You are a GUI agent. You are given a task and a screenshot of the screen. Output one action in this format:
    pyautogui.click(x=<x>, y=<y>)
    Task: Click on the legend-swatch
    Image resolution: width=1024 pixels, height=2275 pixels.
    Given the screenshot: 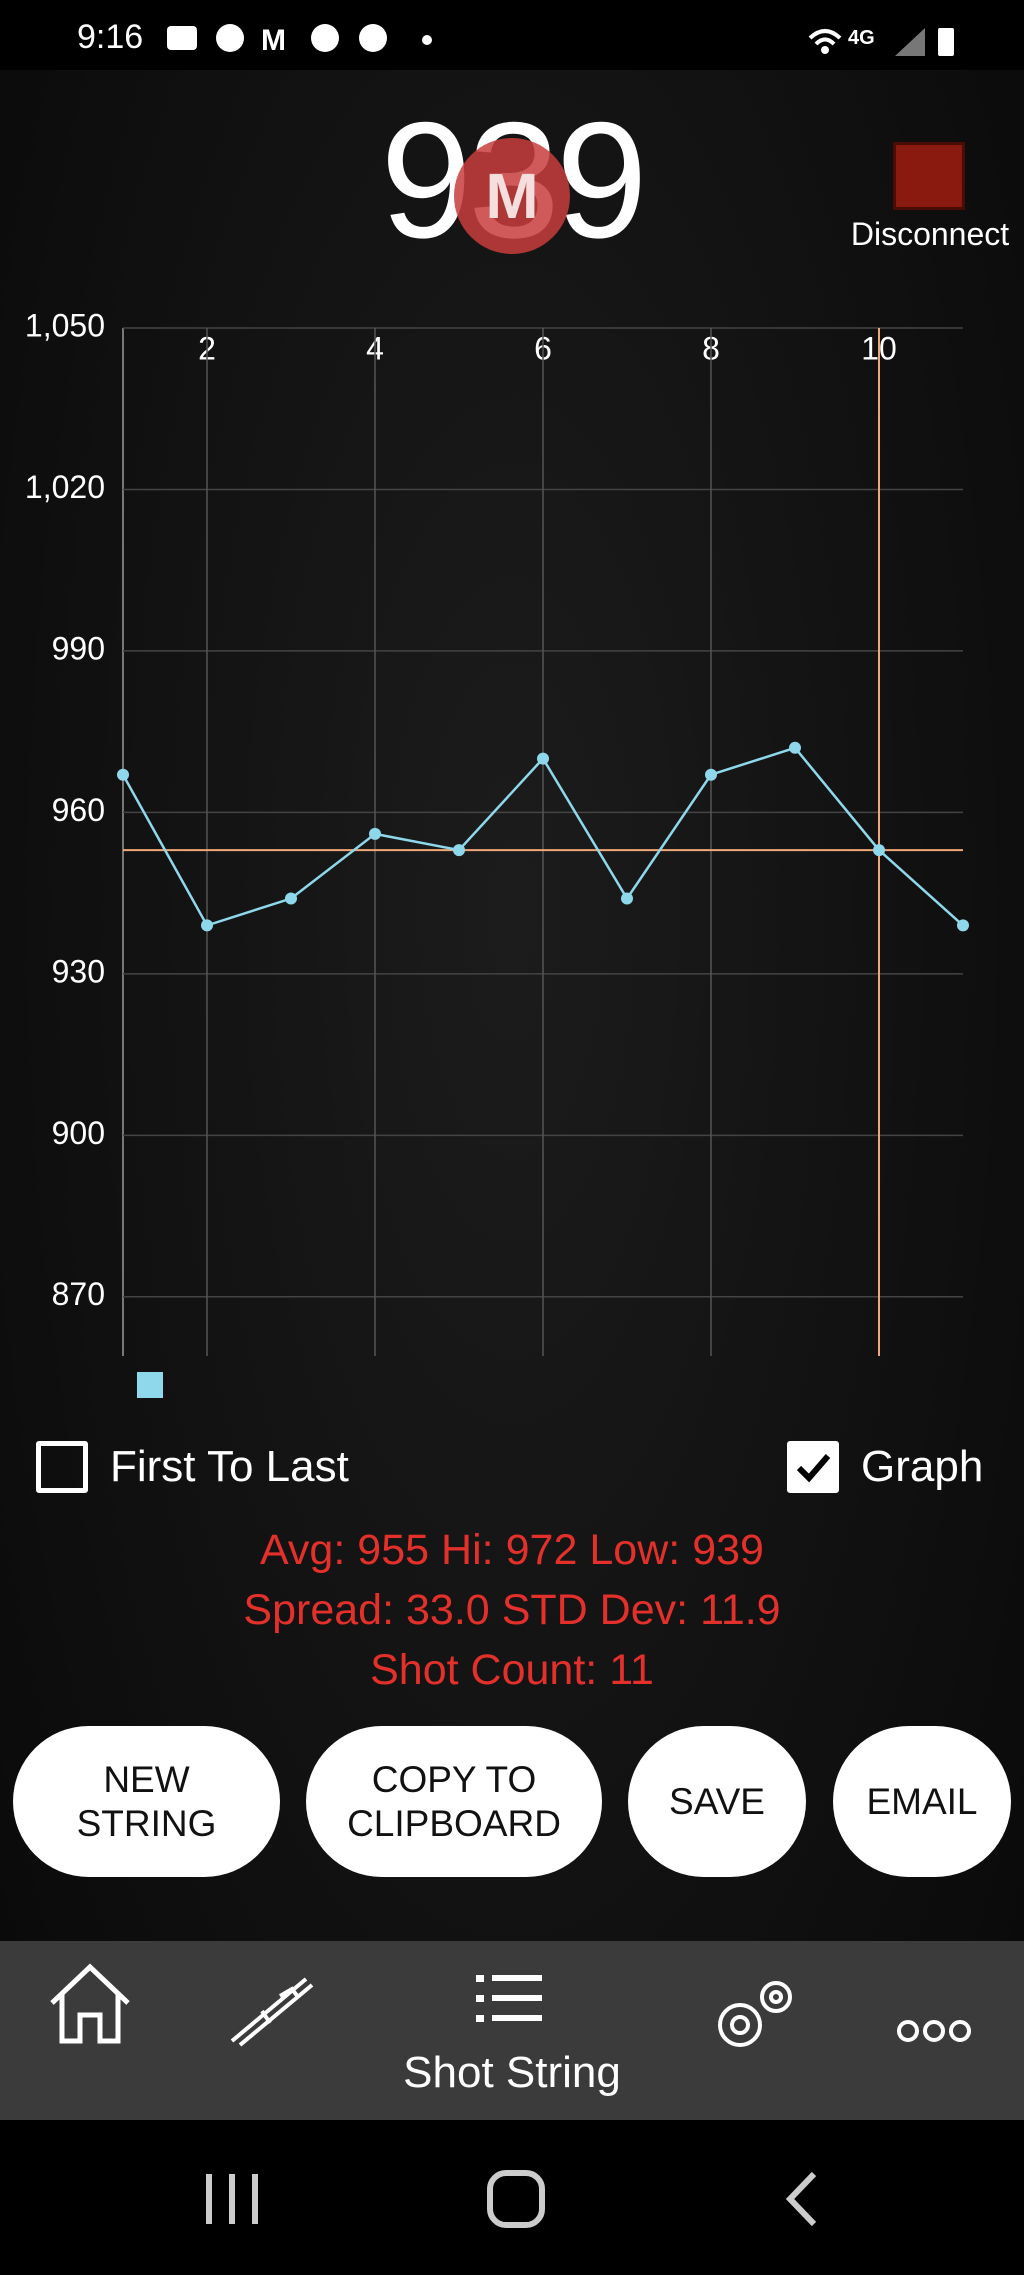 What is the action you would take?
    pyautogui.click(x=150, y=1385)
    